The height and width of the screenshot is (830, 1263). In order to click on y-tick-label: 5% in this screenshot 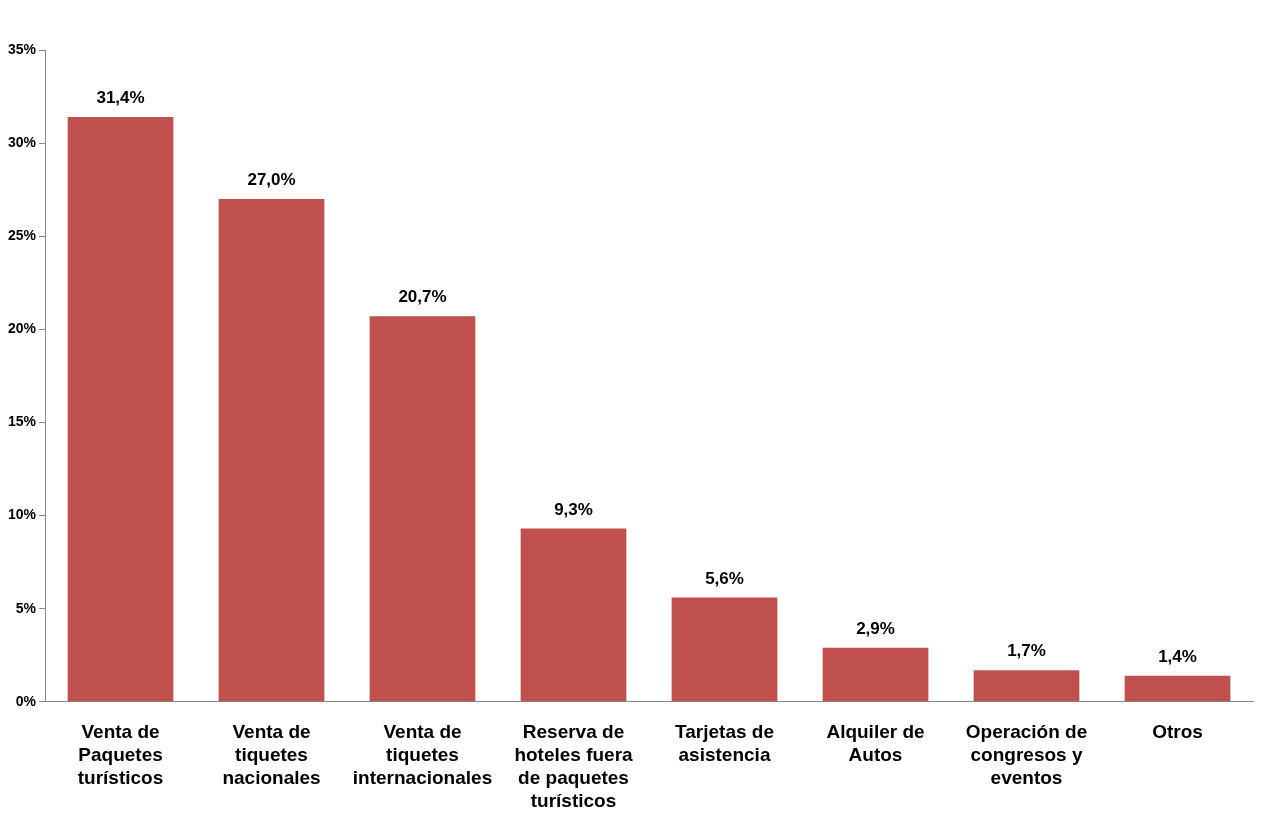, I will do `click(26, 607)`.